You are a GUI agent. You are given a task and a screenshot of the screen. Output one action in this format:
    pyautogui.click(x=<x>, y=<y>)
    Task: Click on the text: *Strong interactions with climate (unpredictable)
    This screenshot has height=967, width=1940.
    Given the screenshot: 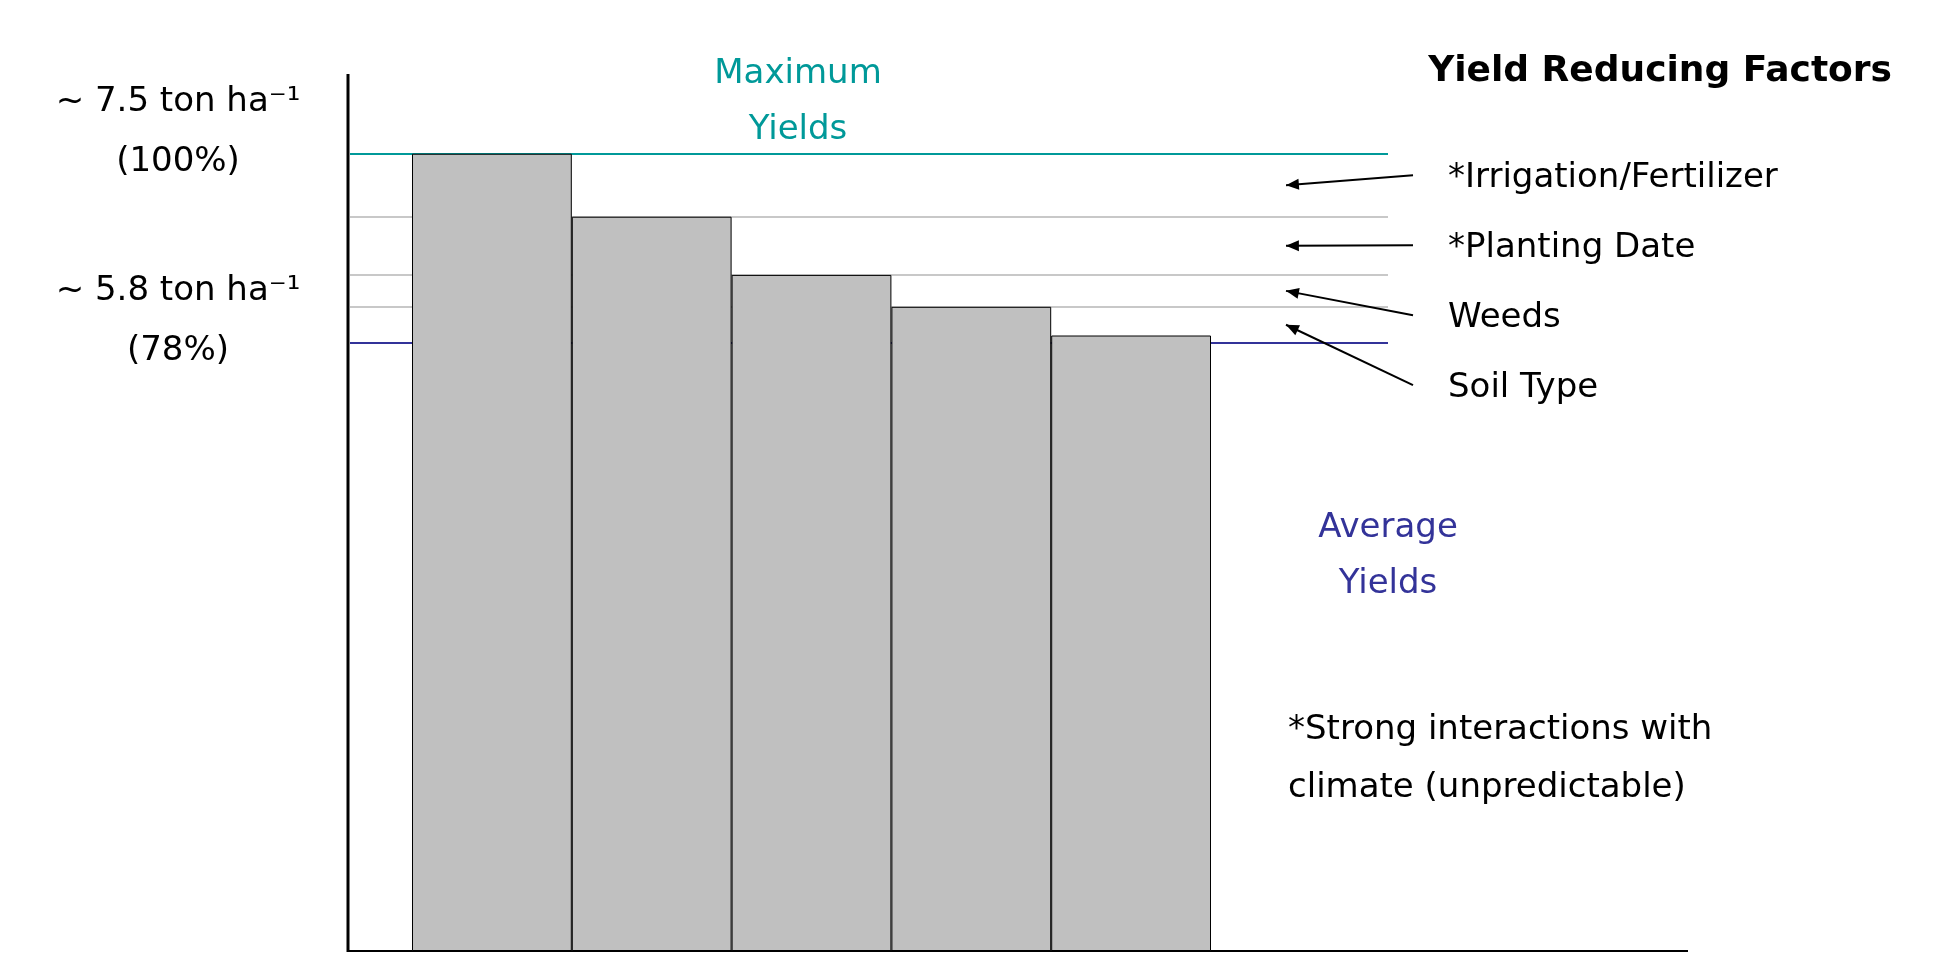 What is the action you would take?
    pyautogui.click(x=1500, y=756)
    